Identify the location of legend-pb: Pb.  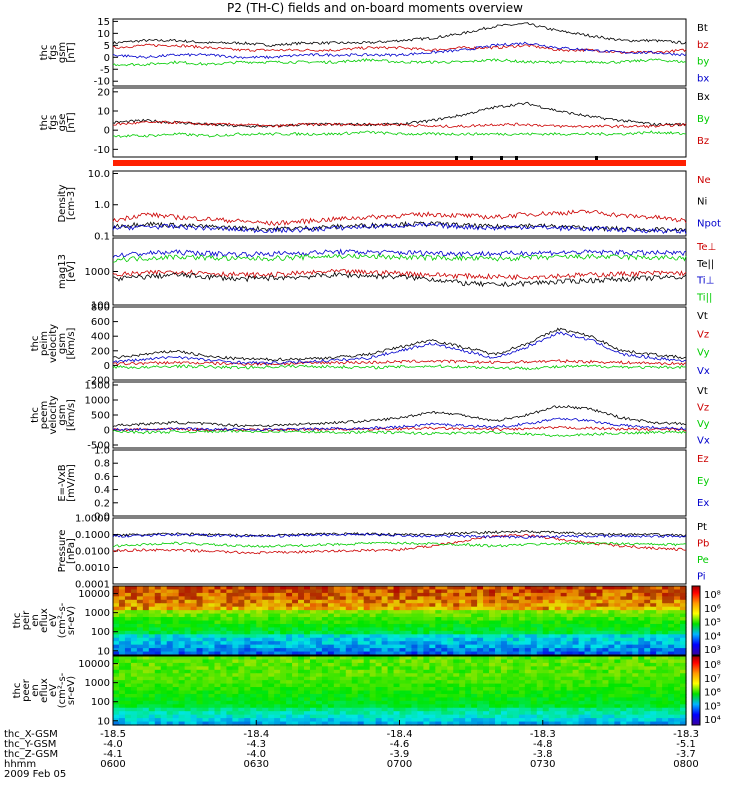
(703, 544).